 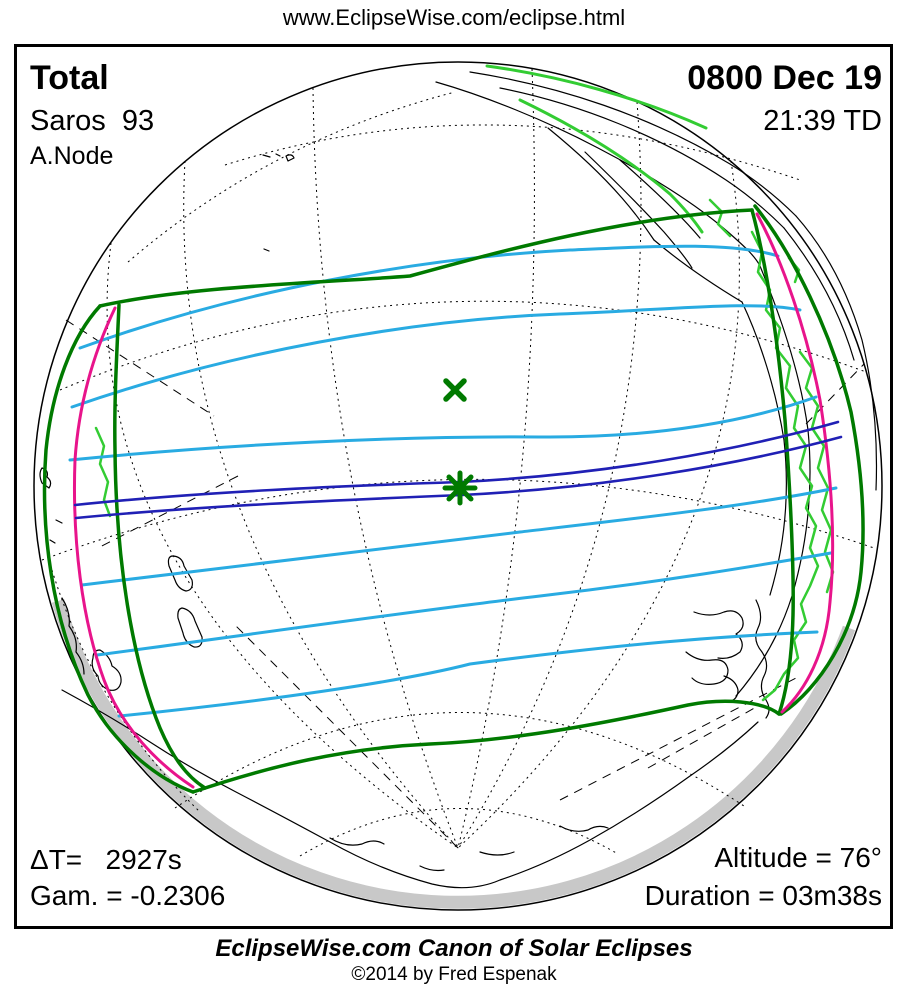 I want to click on eclipse-date-label: 0800 Dec 19, so click(x=784, y=78).